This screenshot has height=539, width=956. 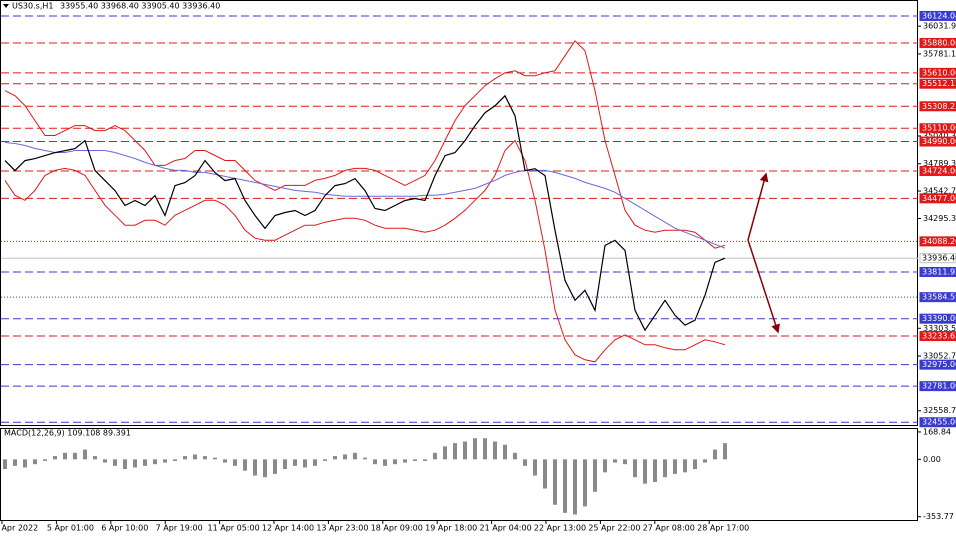 I want to click on x-tick-label: 19 Apr 18:00, so click(x=451, y=528).